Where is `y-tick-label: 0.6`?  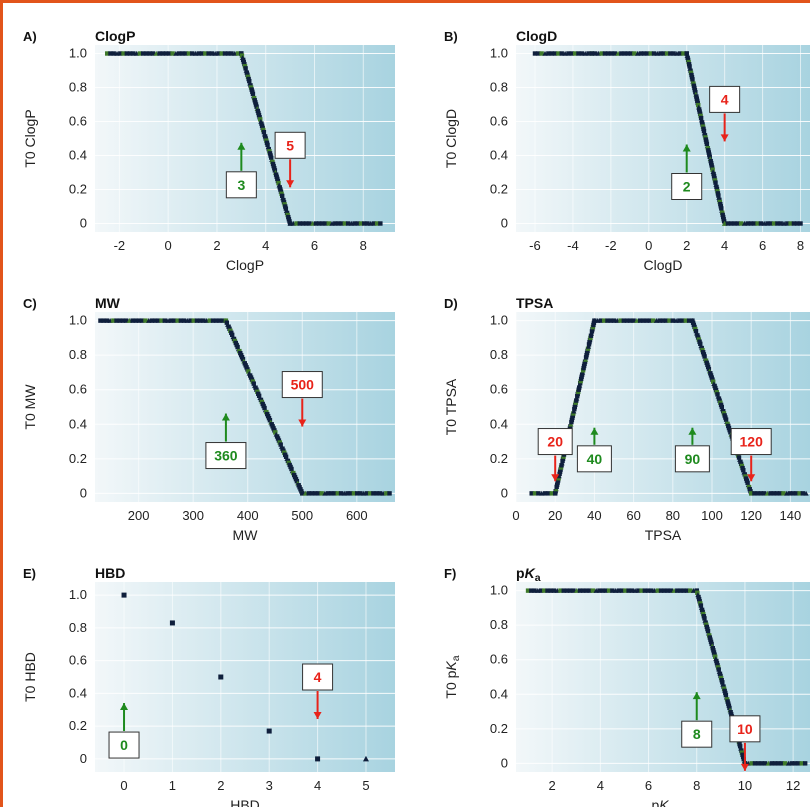 y-tick-label: 0.6 is located at coordinates (499, 659).